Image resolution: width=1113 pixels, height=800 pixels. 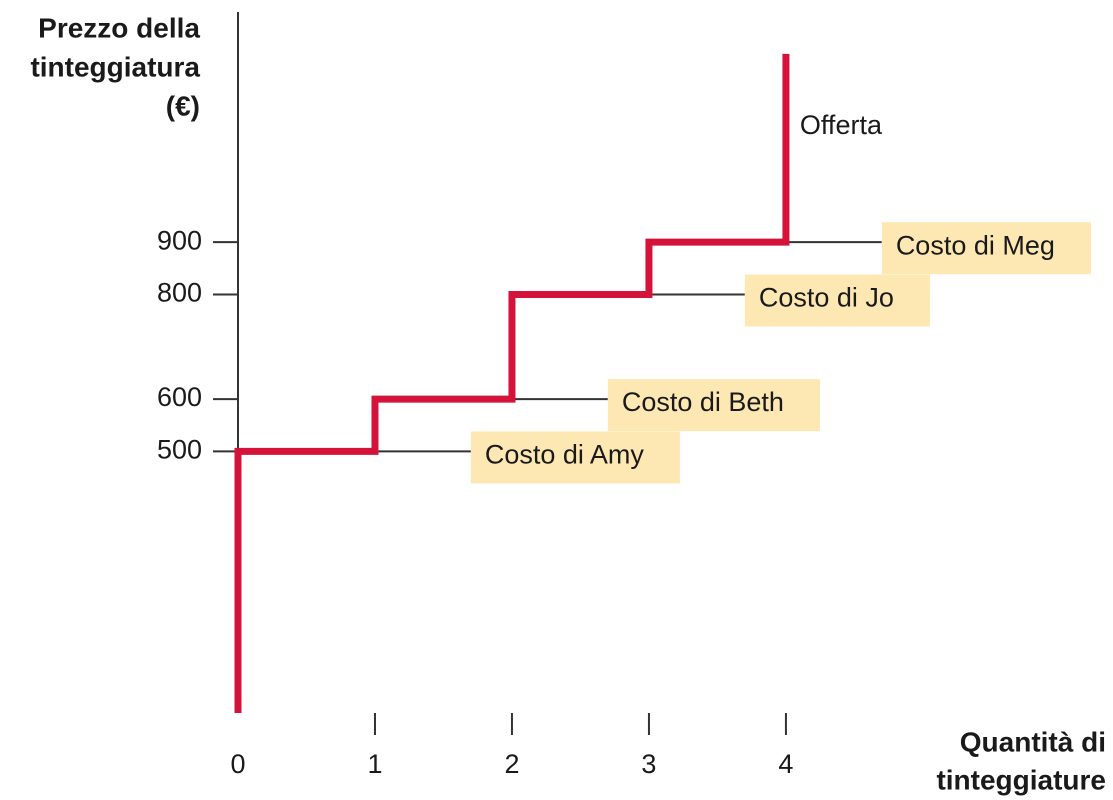 I want to click on y-axis-label: (€), so click(x=183, y=105).